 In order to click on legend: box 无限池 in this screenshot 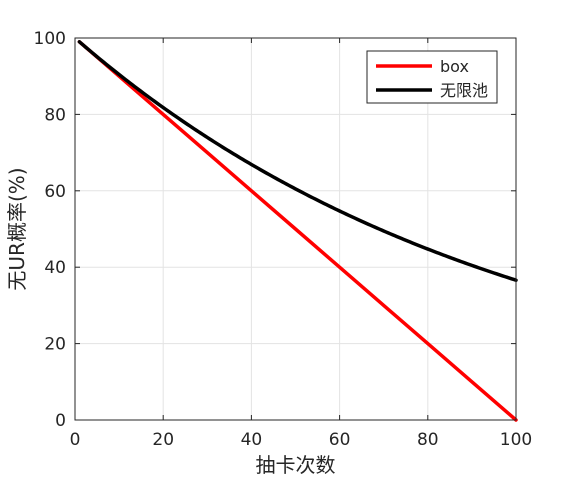, I will do `click(432, 77)`.